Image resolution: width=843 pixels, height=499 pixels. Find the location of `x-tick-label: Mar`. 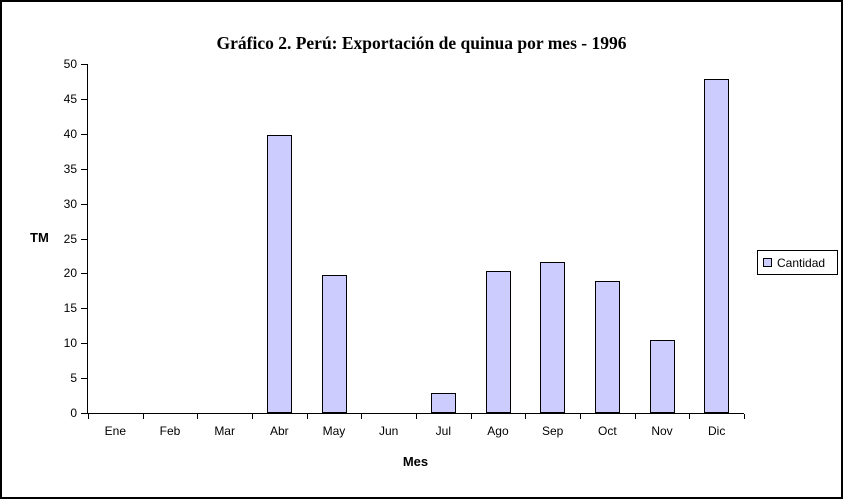

x-tick-label: Mar is located at coordinates (224, 431).